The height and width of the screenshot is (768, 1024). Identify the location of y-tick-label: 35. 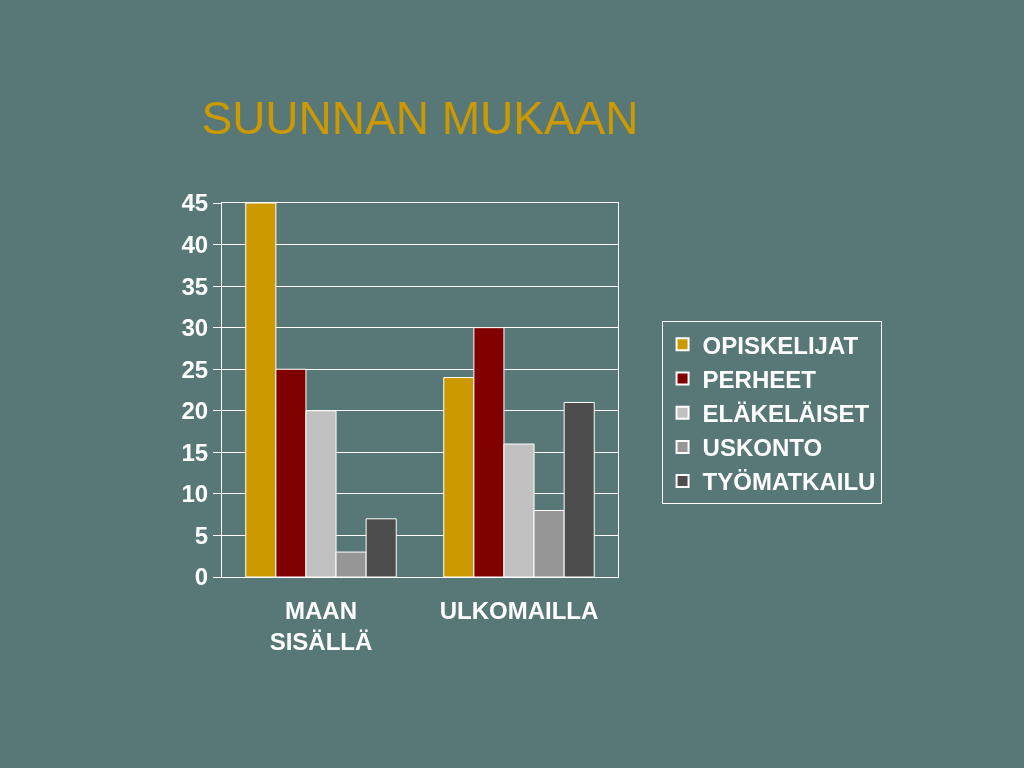
(195, 286).